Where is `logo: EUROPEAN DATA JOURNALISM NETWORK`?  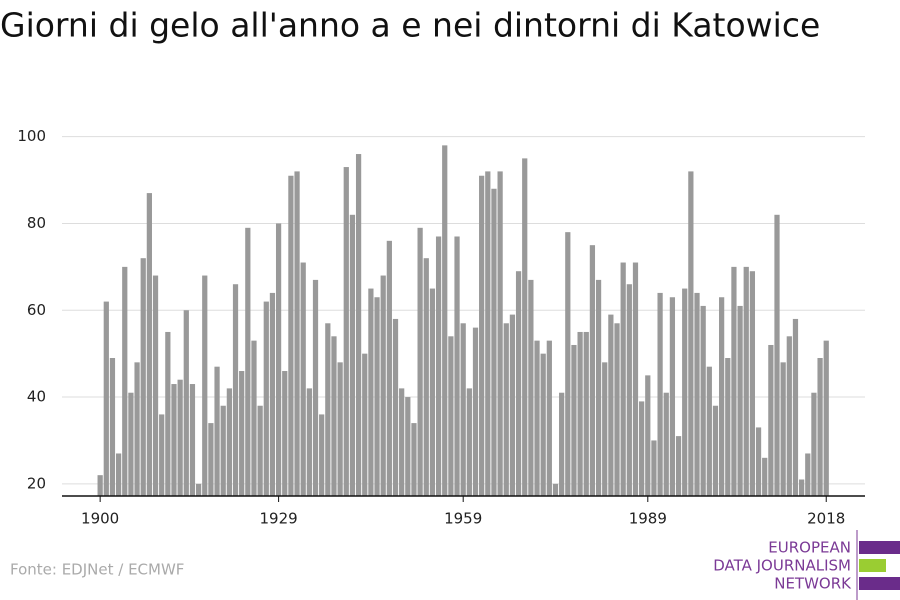
logo: EUROPEAN DATA JOURNALISM NETWORK is located at coordinates (806, 565).